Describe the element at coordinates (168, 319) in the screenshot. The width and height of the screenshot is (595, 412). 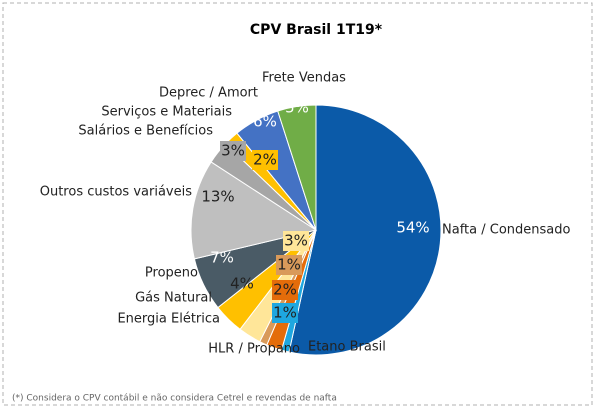
I see `category-label: Energia Elétrica` at that location.